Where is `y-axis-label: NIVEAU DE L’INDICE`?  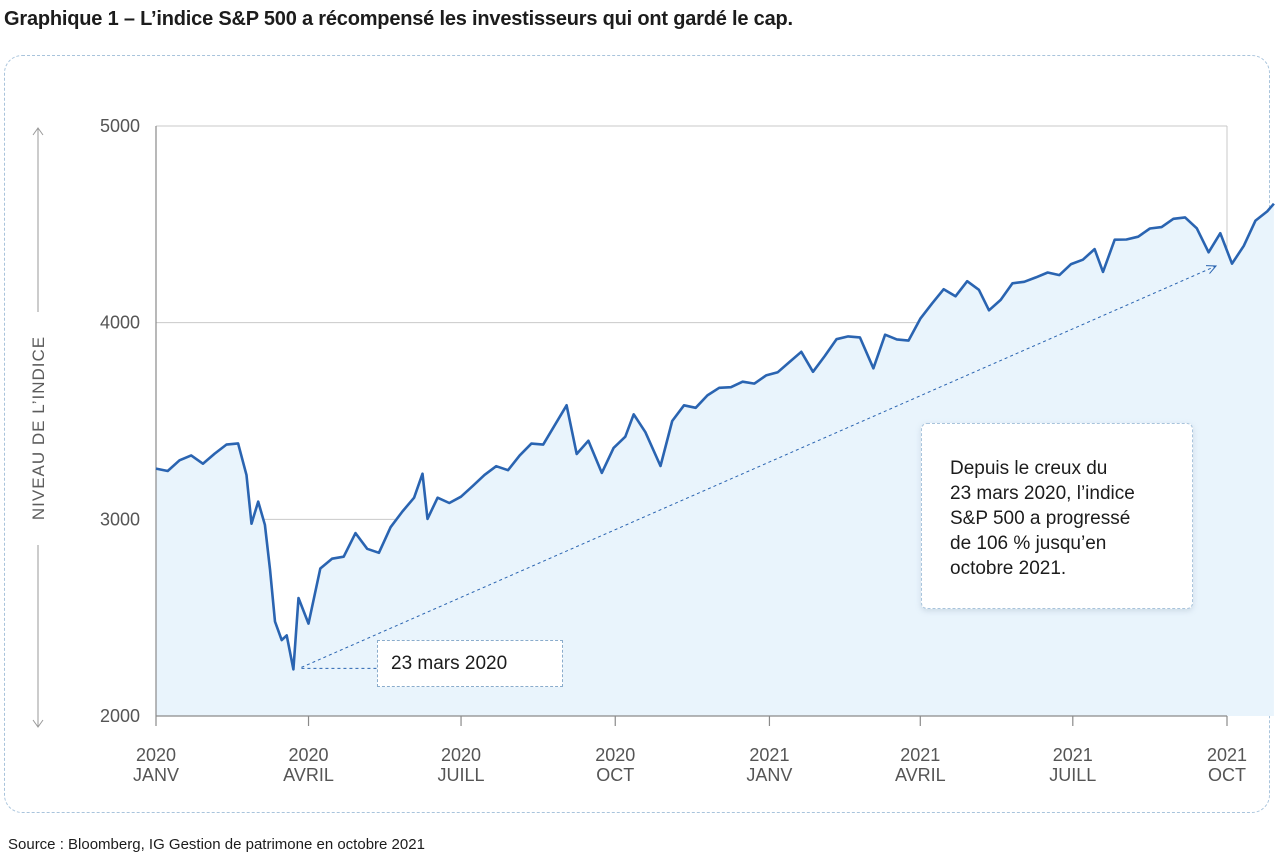
y-axis-label: NIVEAU DE L’INDICE is located at coordinates (38, 428).